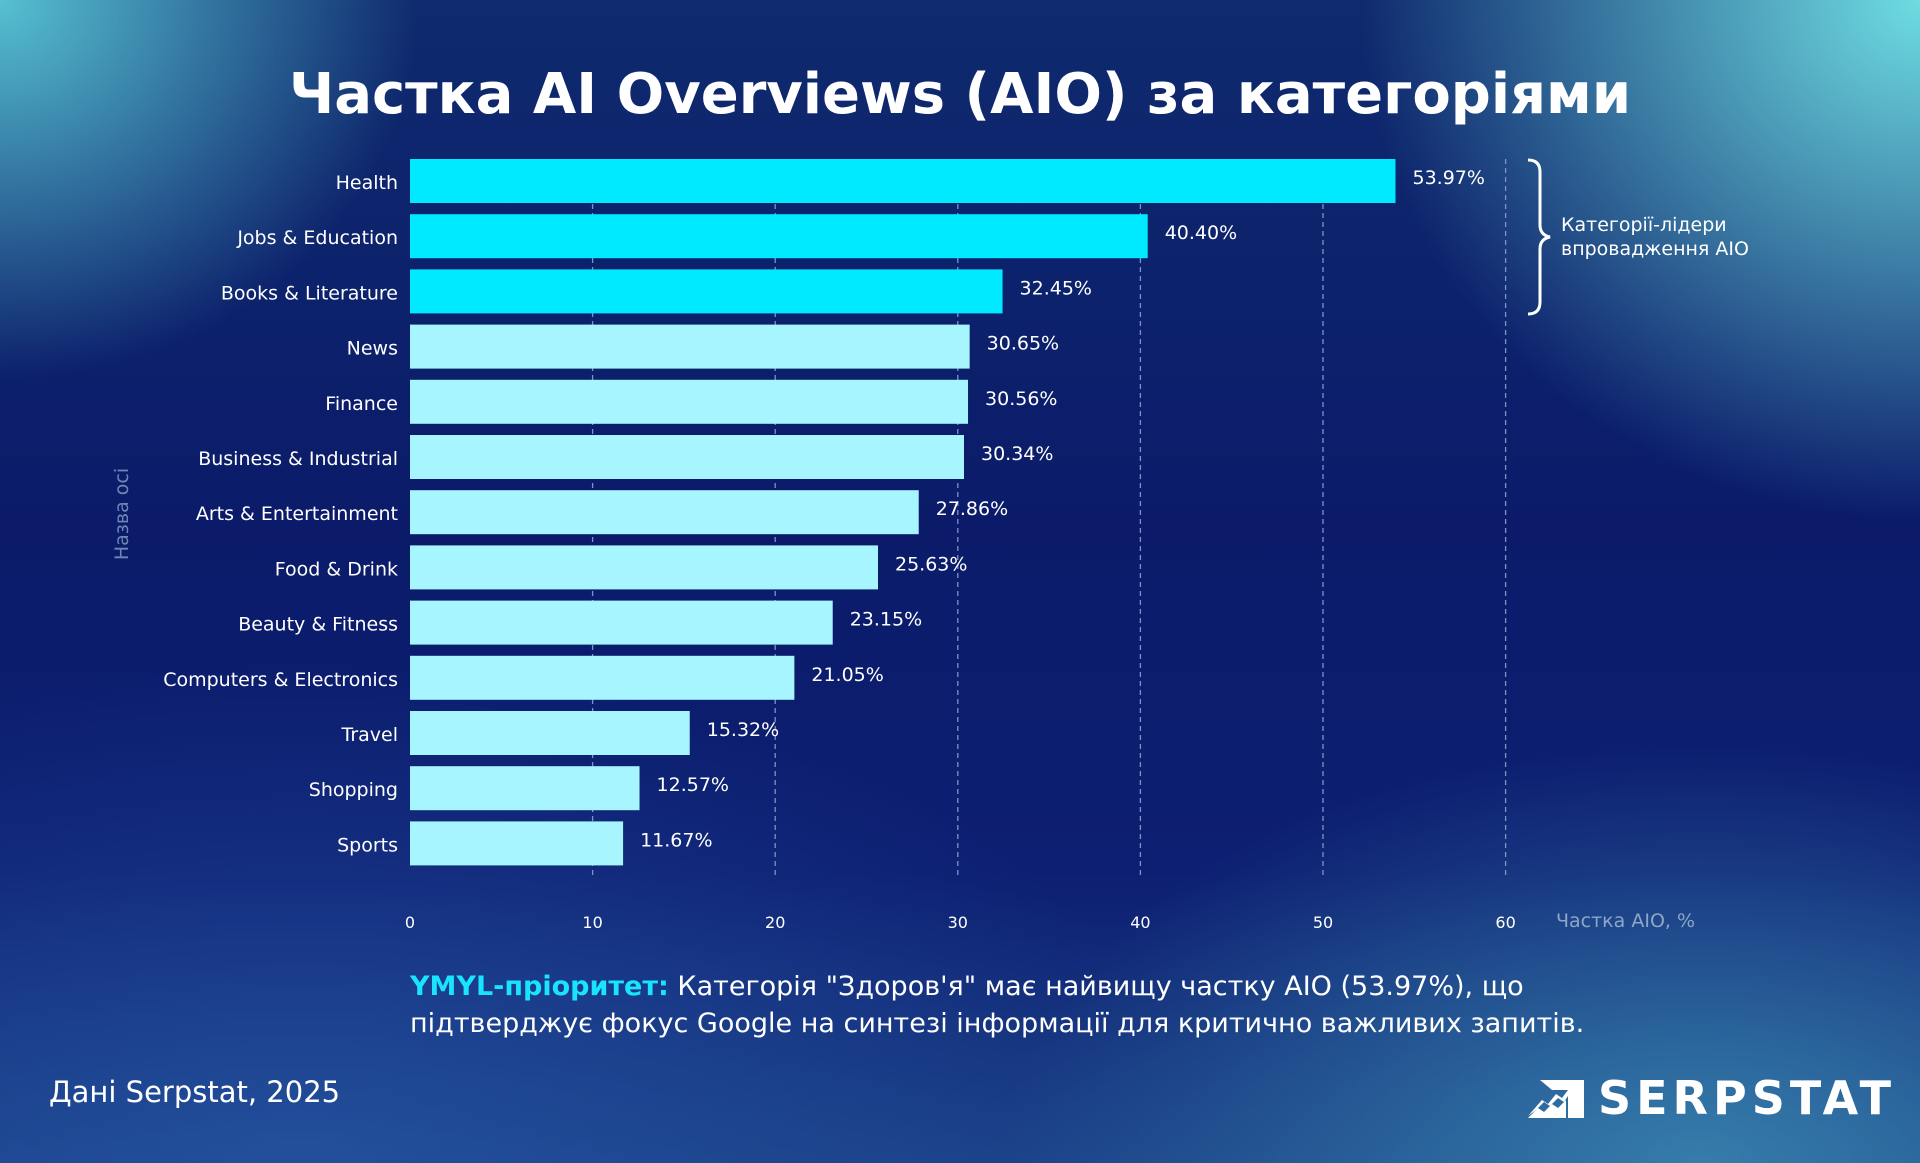 The height and width of the screenshot is (1163, 1920). I want to click on x-tick-label: 20, so click(775, 922).